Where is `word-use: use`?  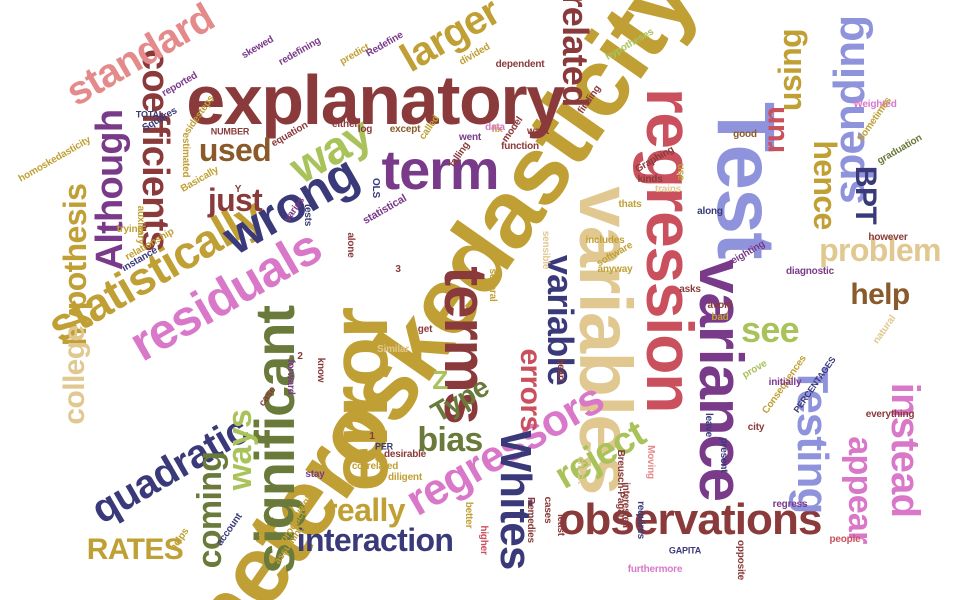
word-use: use is located at coordinates (680, 172).